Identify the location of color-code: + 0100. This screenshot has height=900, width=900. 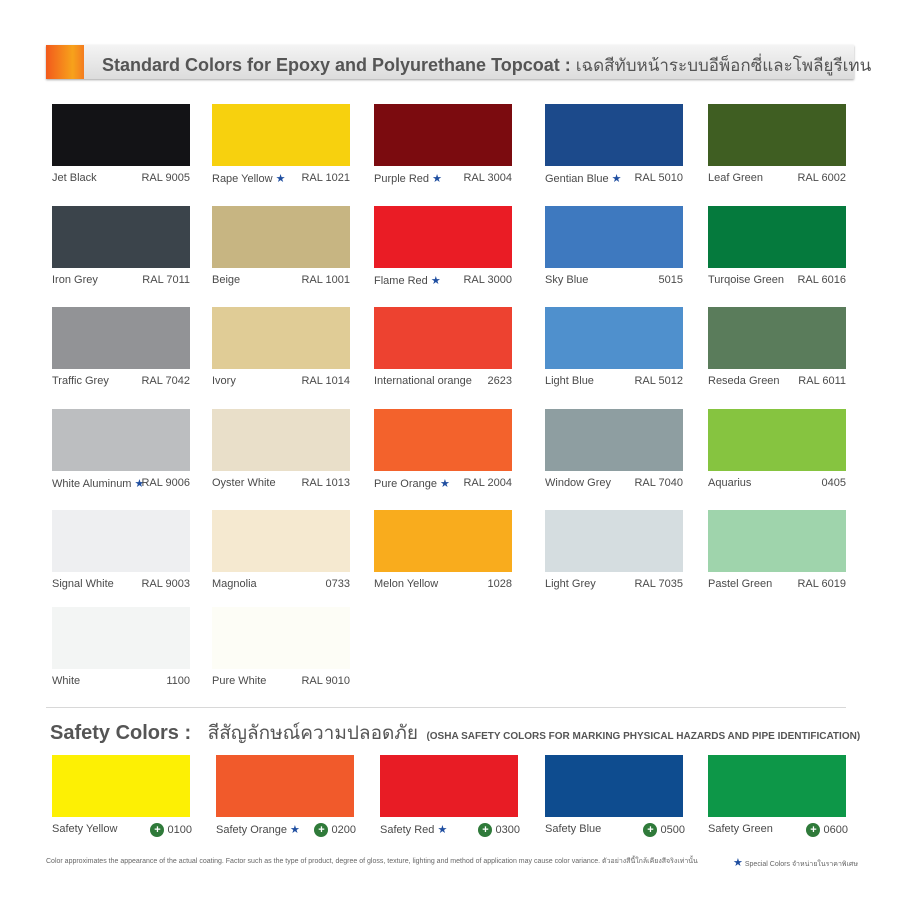
(171, 830).